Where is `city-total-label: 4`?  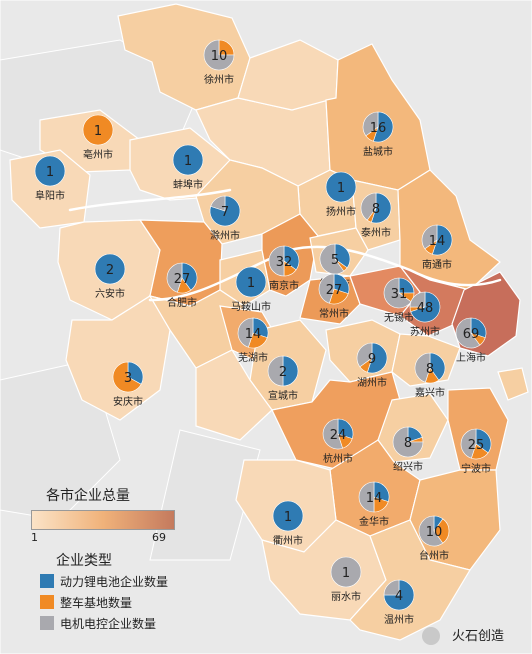 city-total-label: 4 is located at coordinates (399, 596).